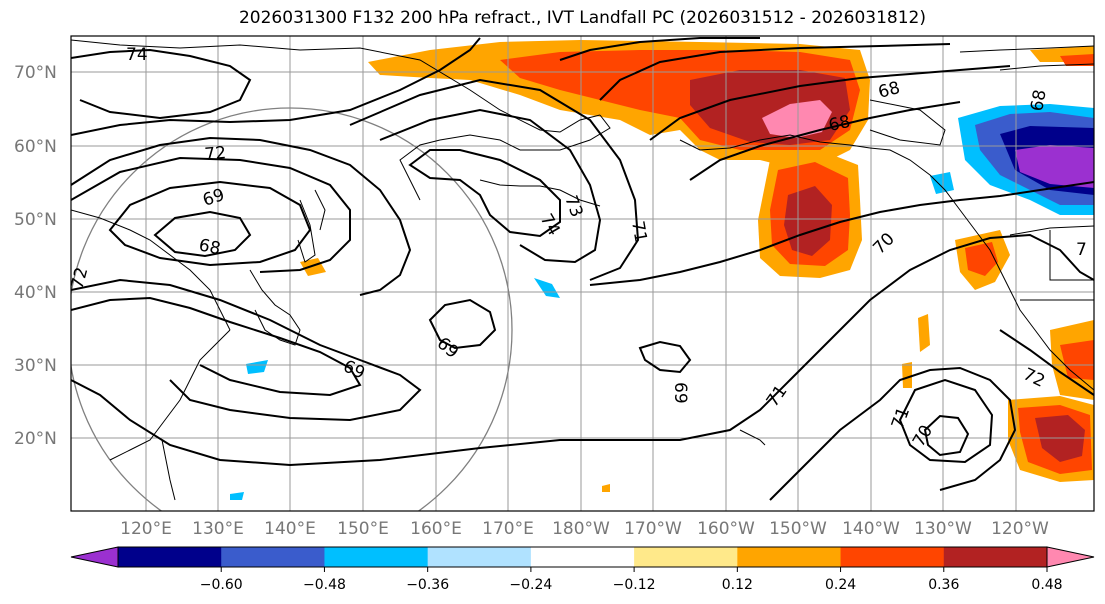 This screenshot has height=604, width=1105. I want to click on colorbar-tick-label: −0.60, so click(221, 585).